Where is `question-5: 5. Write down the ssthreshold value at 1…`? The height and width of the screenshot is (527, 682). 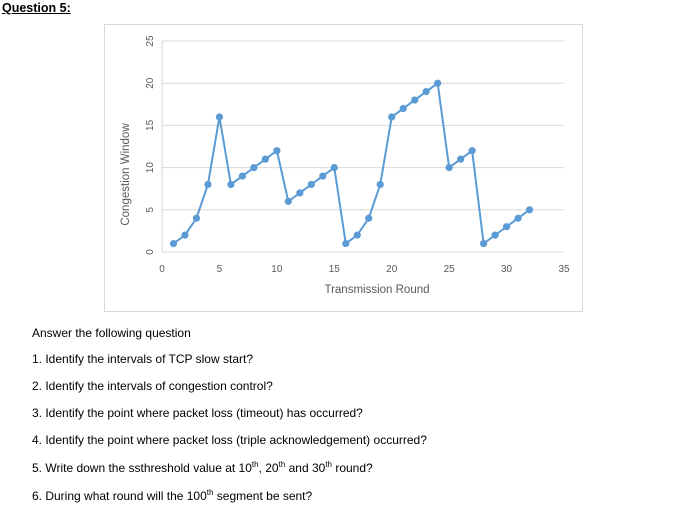
question-5: 5. Write down the ssthreshold value at 1… is located at coordinates (202, 467).